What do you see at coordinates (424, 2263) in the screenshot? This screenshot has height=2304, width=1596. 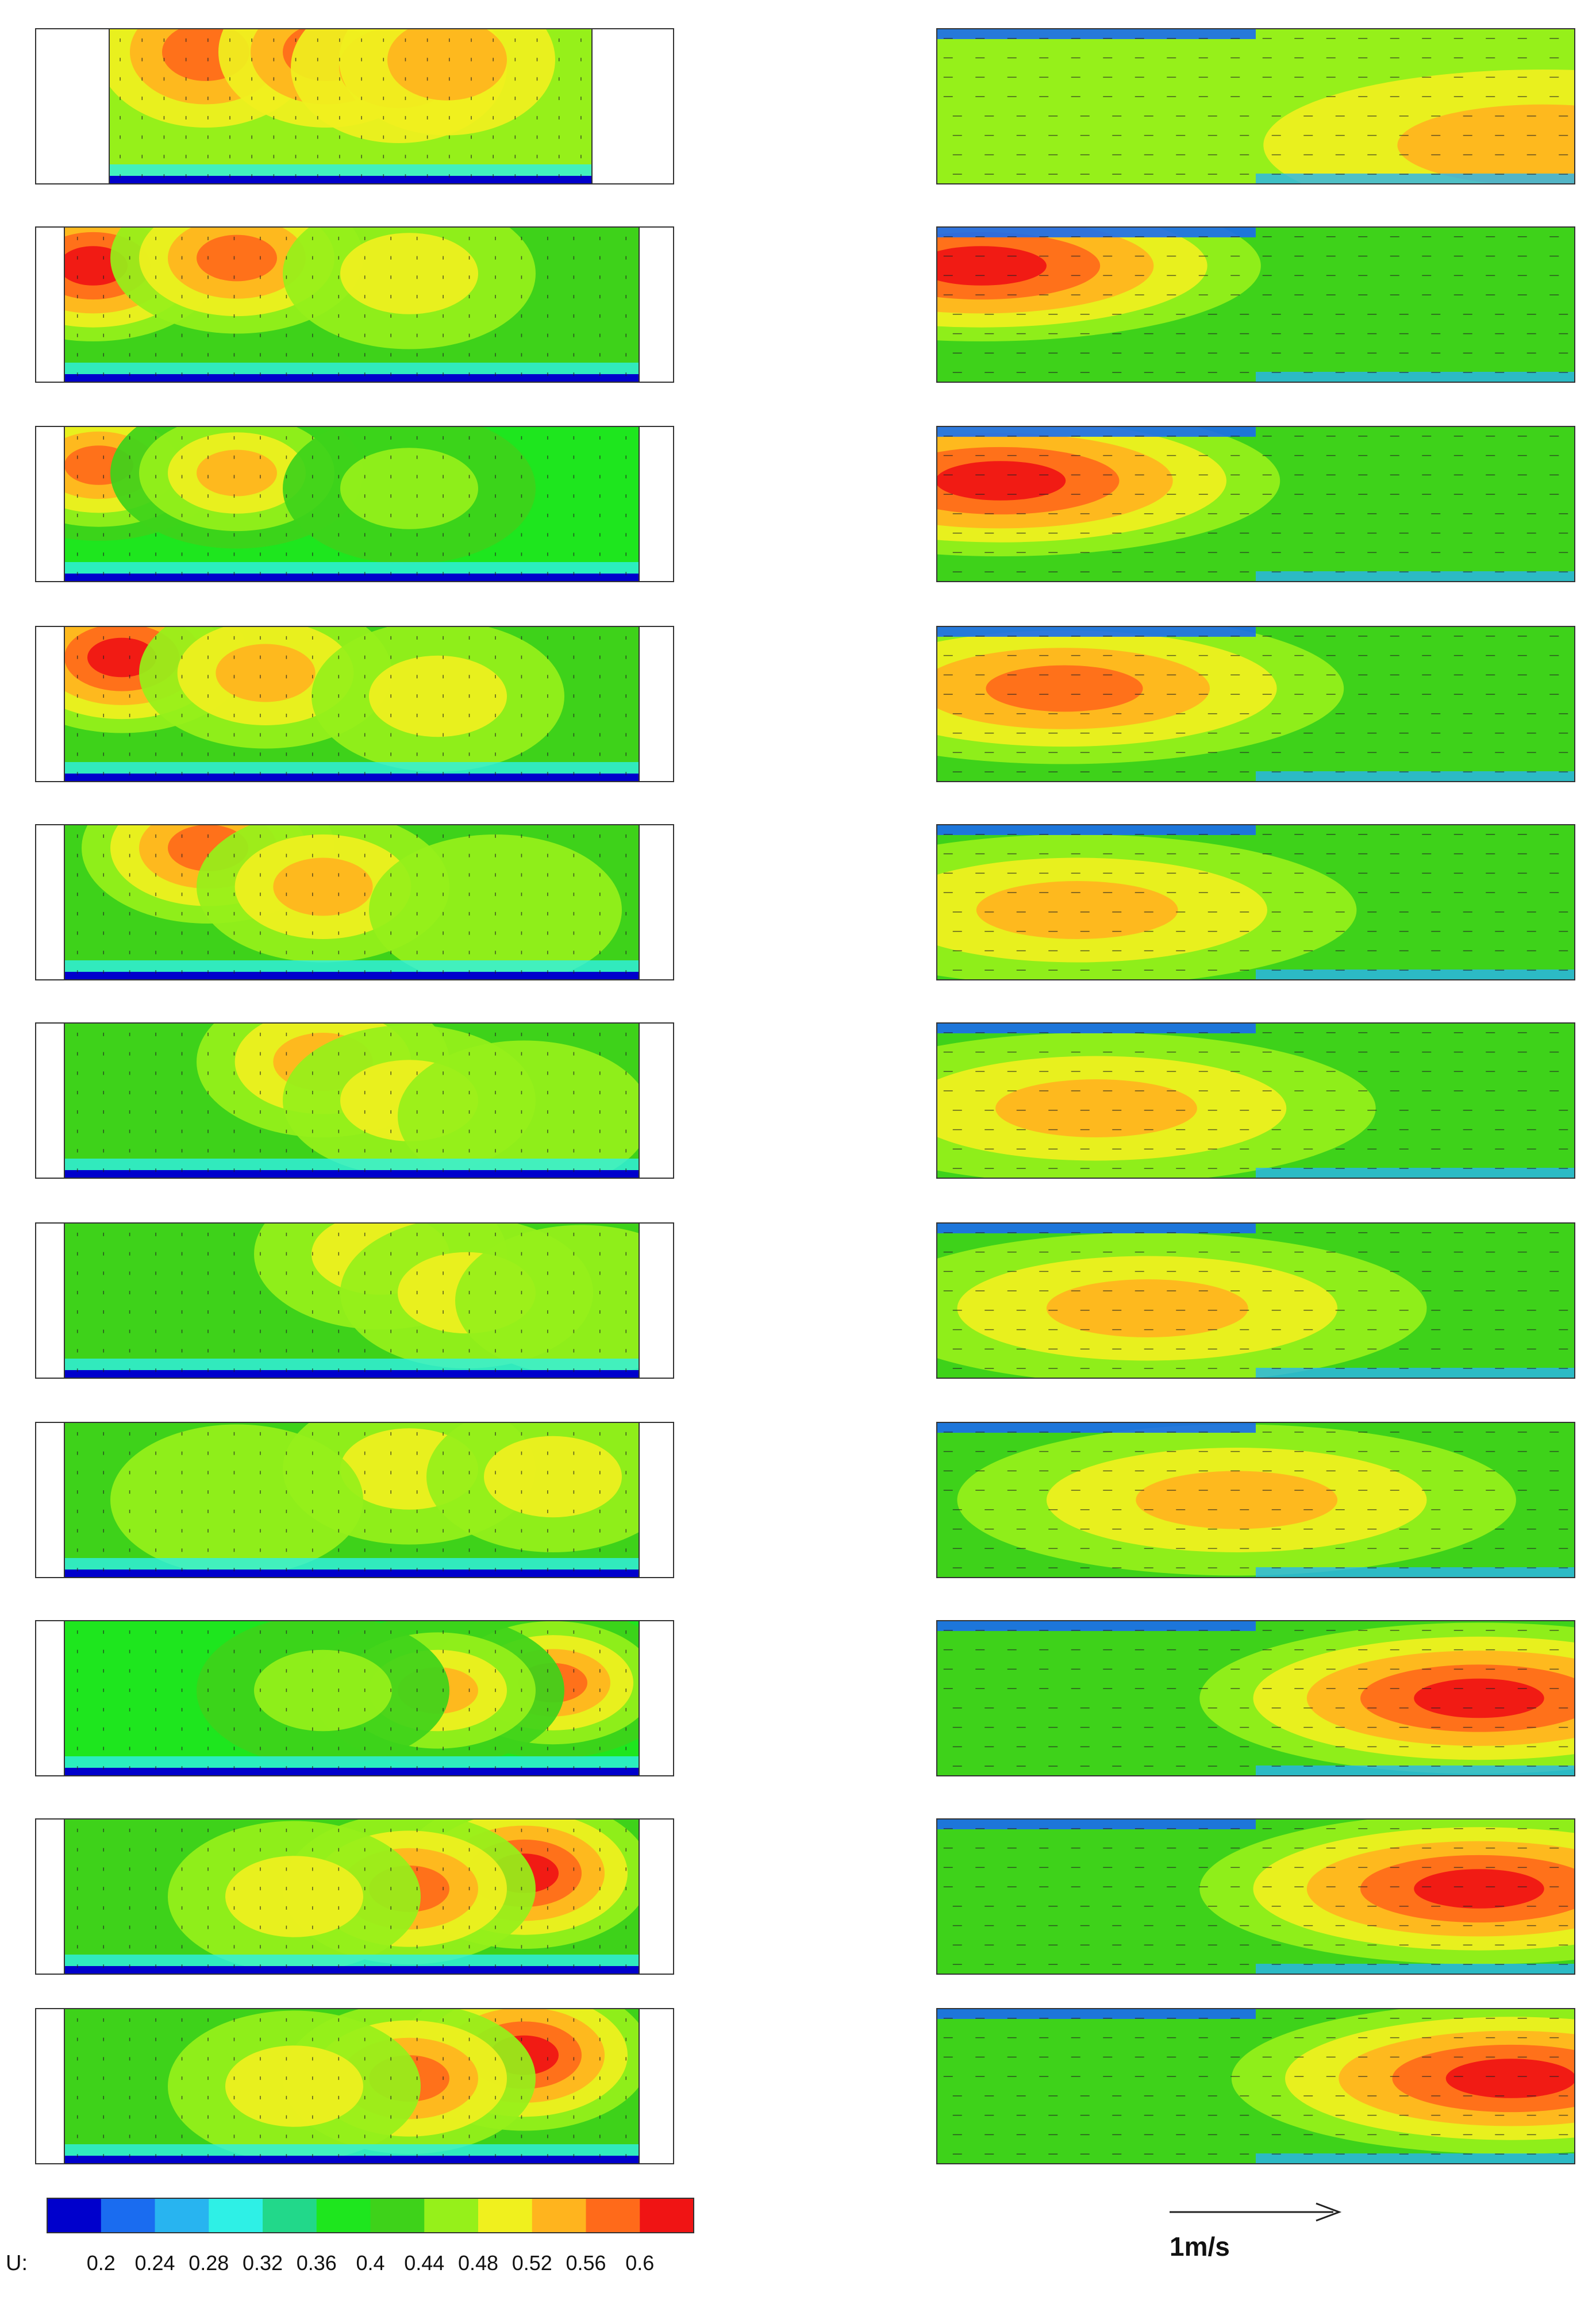 I see `colorbar-tick-label: 0.44` at bounding box center [424, 2263].